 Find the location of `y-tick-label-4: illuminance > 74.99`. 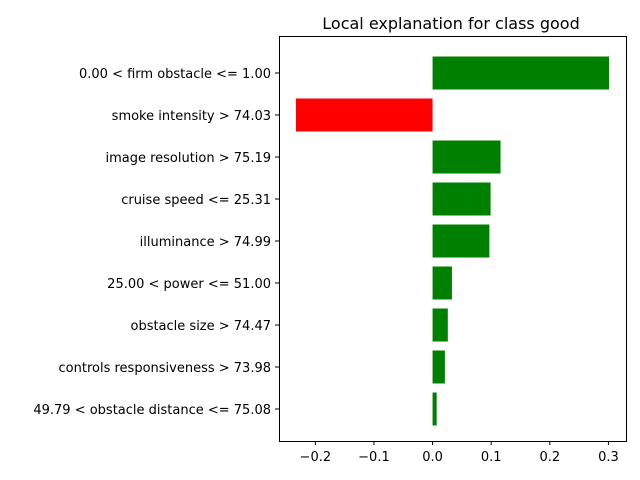

y-tick-label-4: illuminance > 74.99 is located at coordinates (205, 242).